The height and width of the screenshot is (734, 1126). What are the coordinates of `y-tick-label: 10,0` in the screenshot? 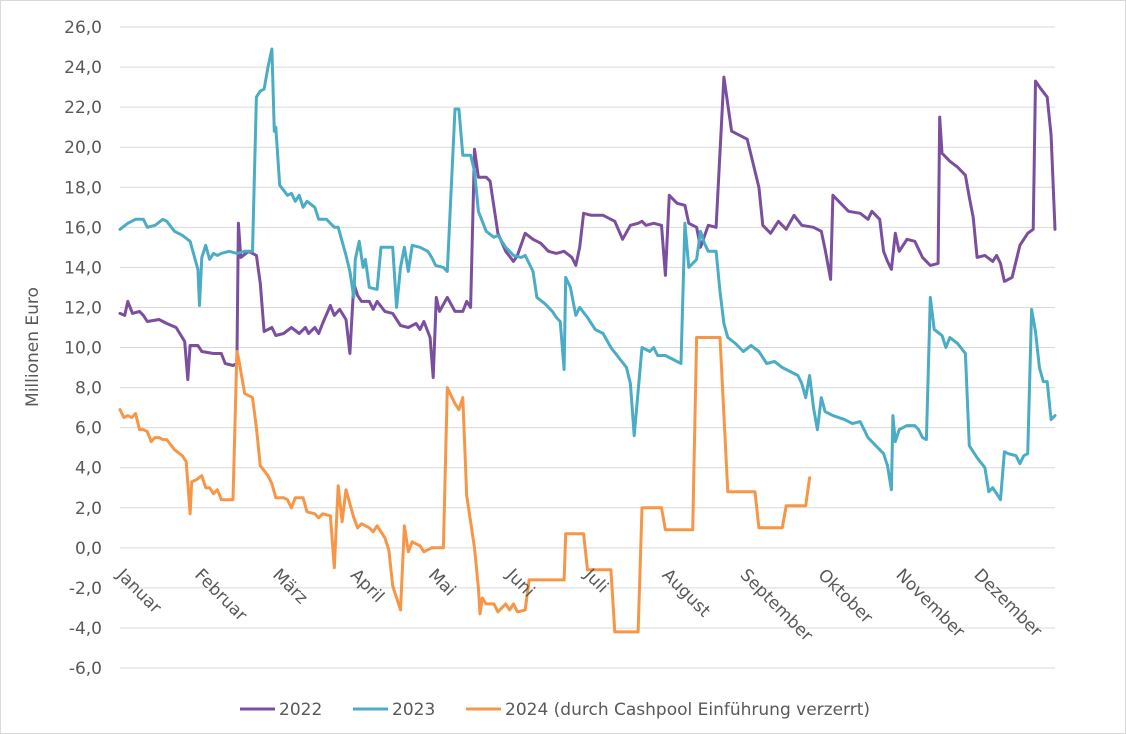 It's located at (83, 349).